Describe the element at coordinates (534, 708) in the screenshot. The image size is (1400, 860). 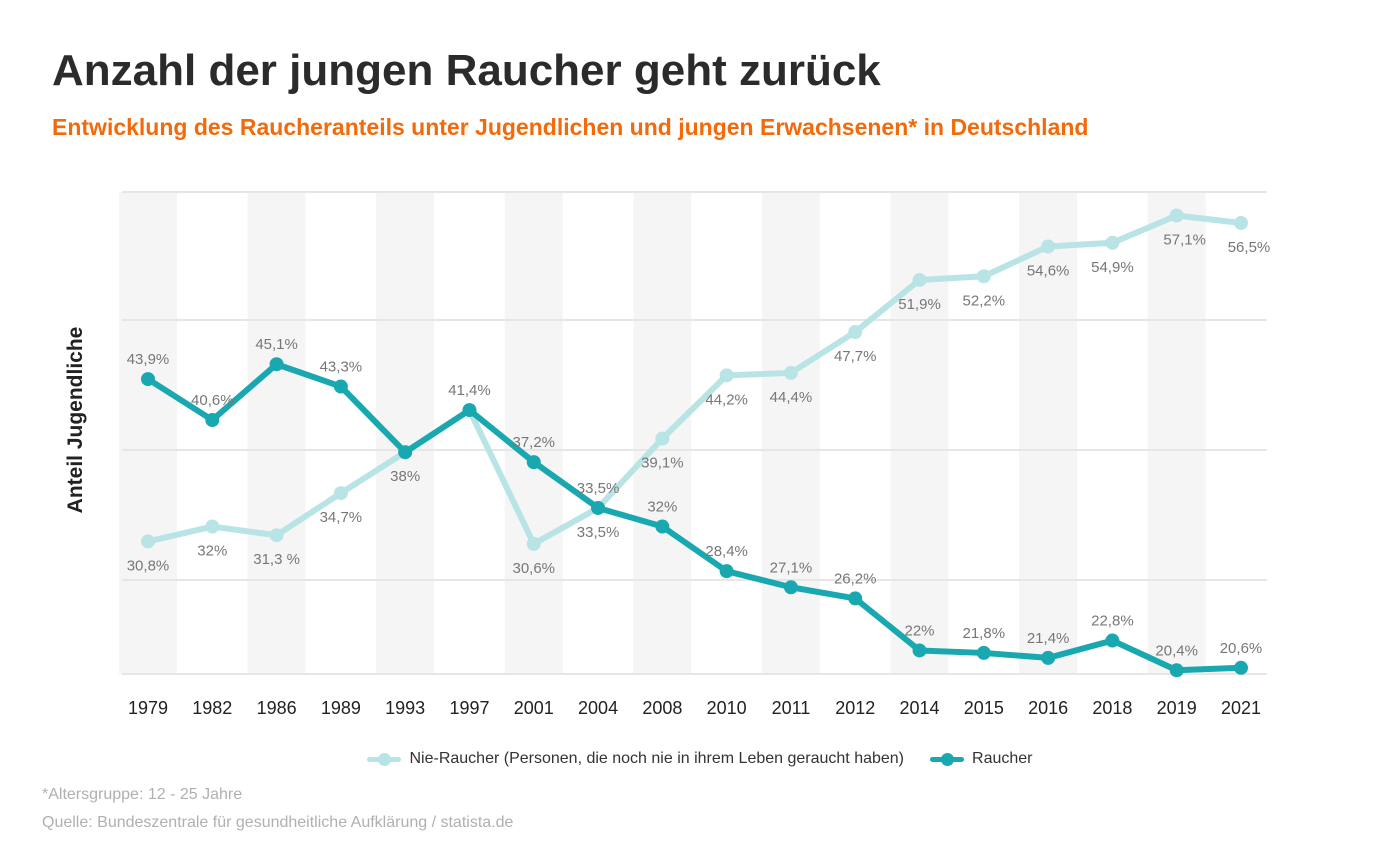
I see `x-tick-label: 2001` at that location.